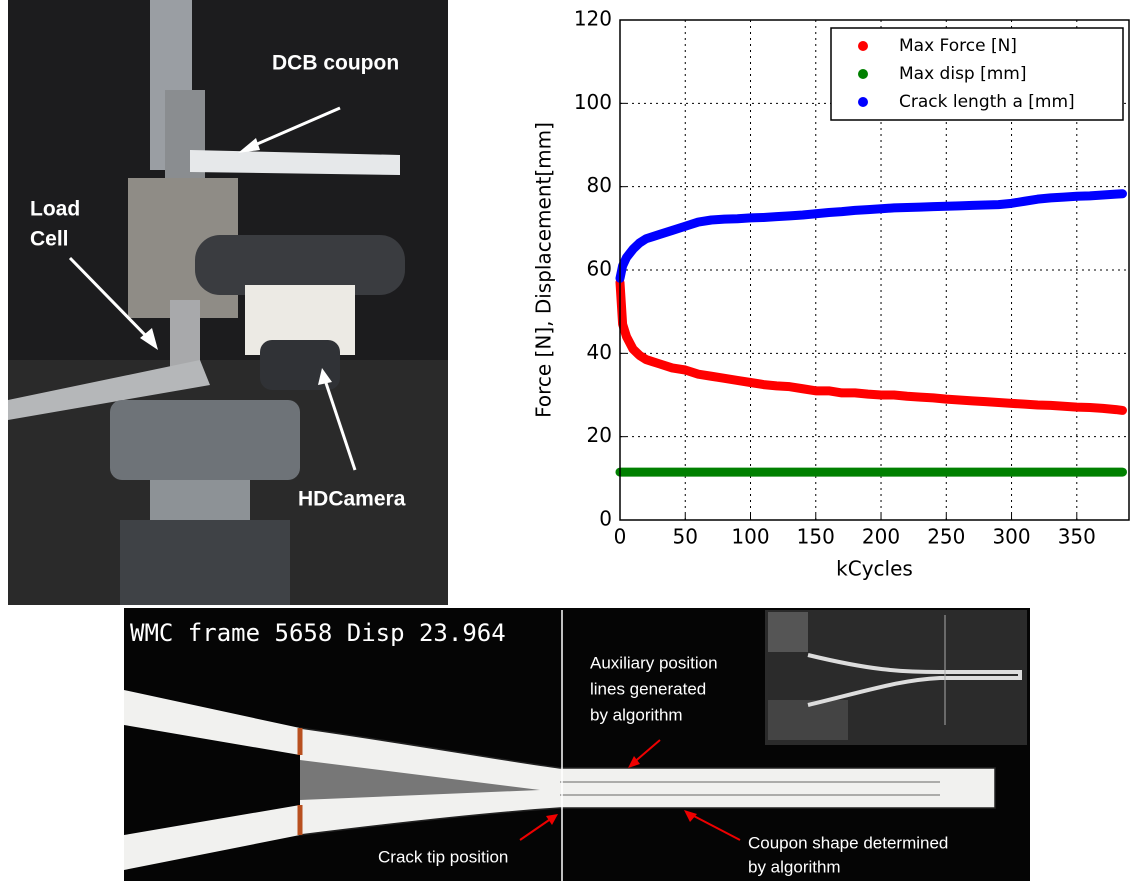 This screenshot has height=881, width=1134. What do you see at coordinates (750, 537) in the screenshot?
I see `x-tick-label: 100` at bounding box center [750, 537].